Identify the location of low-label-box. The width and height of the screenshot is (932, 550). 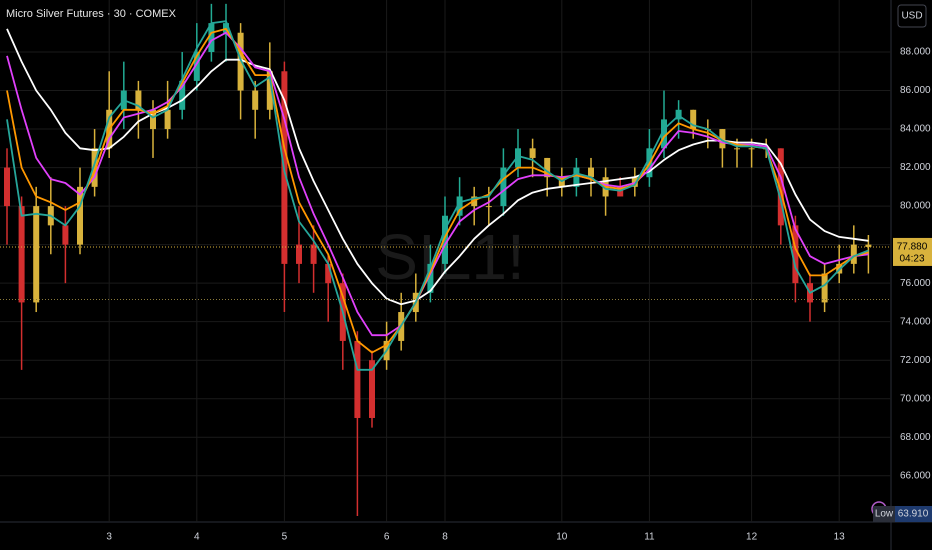
(884, 514).